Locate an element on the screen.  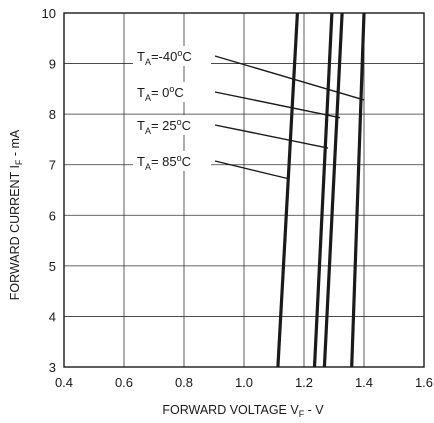
x-tick-label: 1.2 is located at coordinates (304, 382).